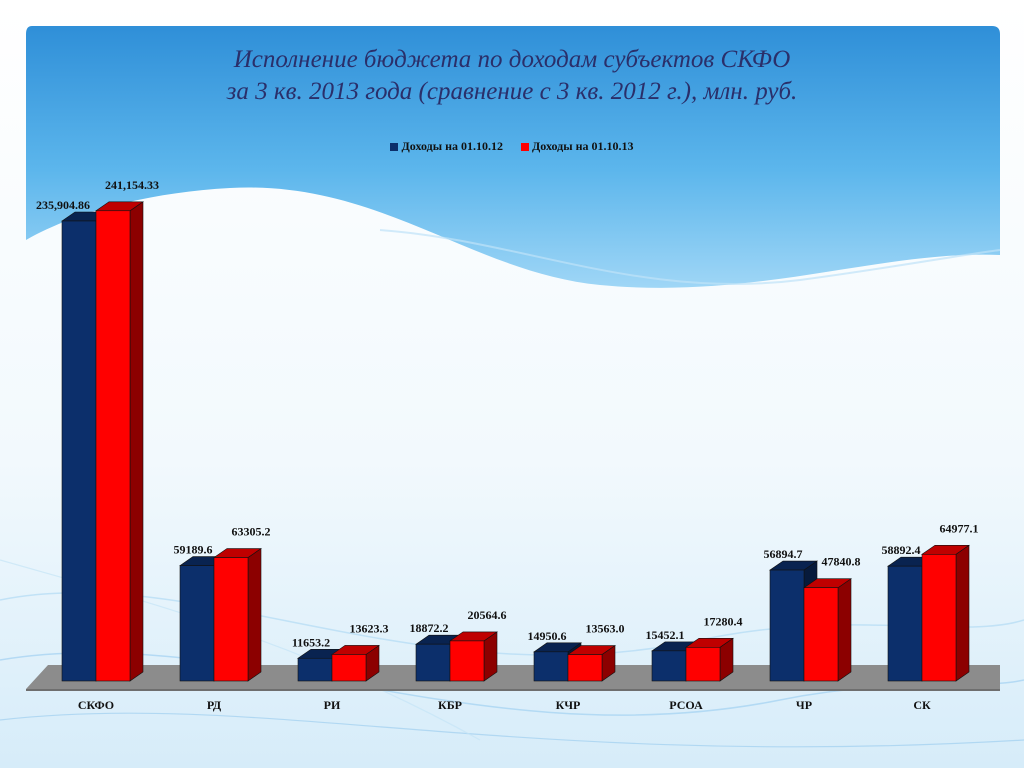 The width and height of the screenshot is (1024, 773). What do you see at coordinates (504, 705) in the screenshot?
I see `chart-category-labels: СКФО РД РИ КБР КЧР РСОА ЧР СК` at bounding box center [504, 705].